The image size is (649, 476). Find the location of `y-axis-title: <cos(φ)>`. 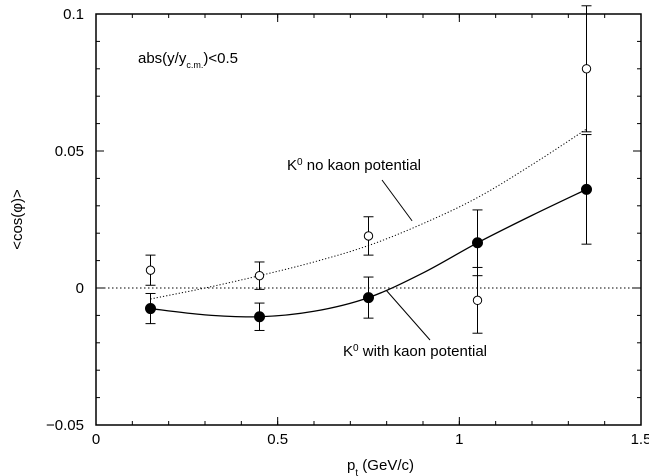

y-axis-title: <cos(φ)> is located at coordinates (17, 219).